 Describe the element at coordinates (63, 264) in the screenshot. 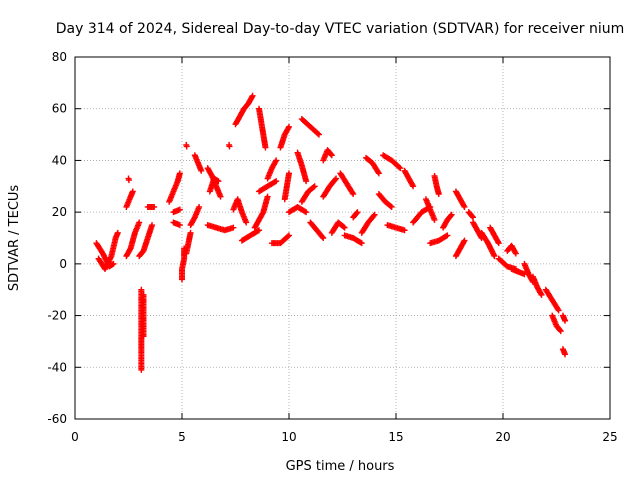

I see `y-tick-label-3: 0` at that location.